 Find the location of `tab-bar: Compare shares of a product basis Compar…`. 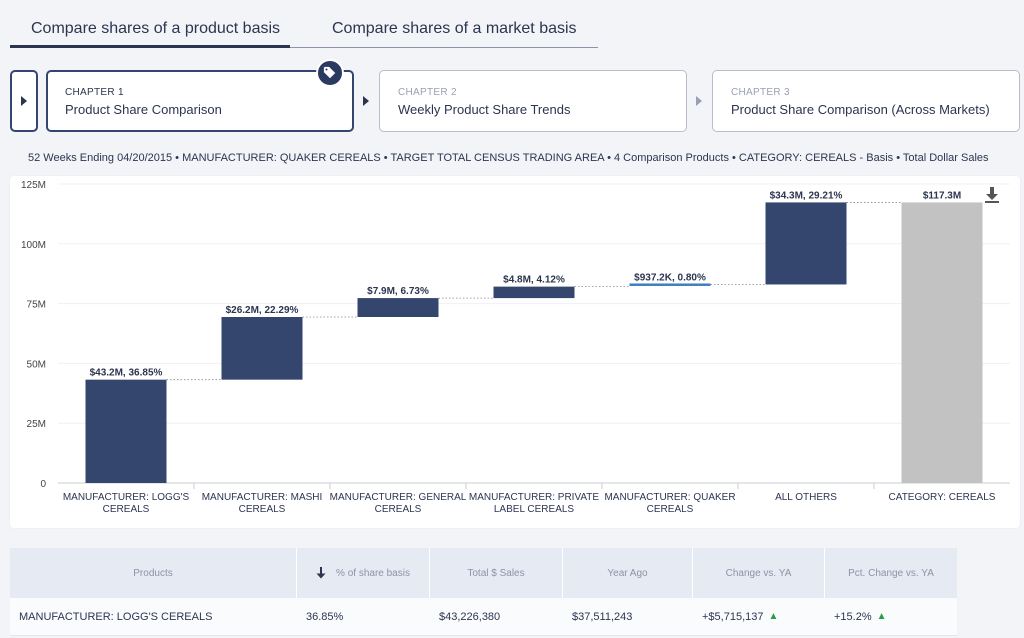

tab-bar: Compare shares of a product basis Compar… is located at coordinates (304, 24).